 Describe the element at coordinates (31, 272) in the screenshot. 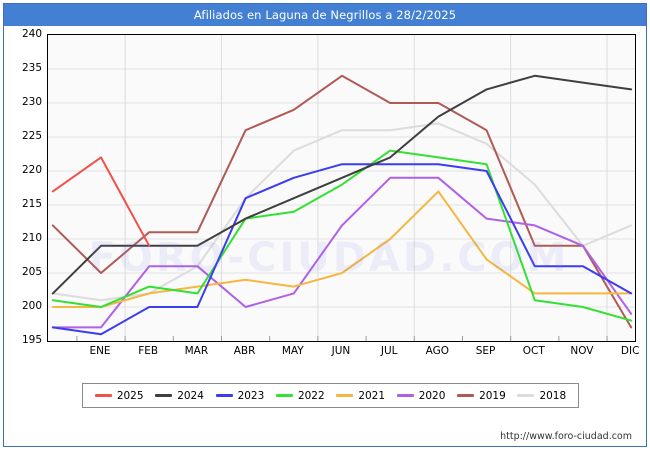

I see `y-axis-label: 205` at that location.